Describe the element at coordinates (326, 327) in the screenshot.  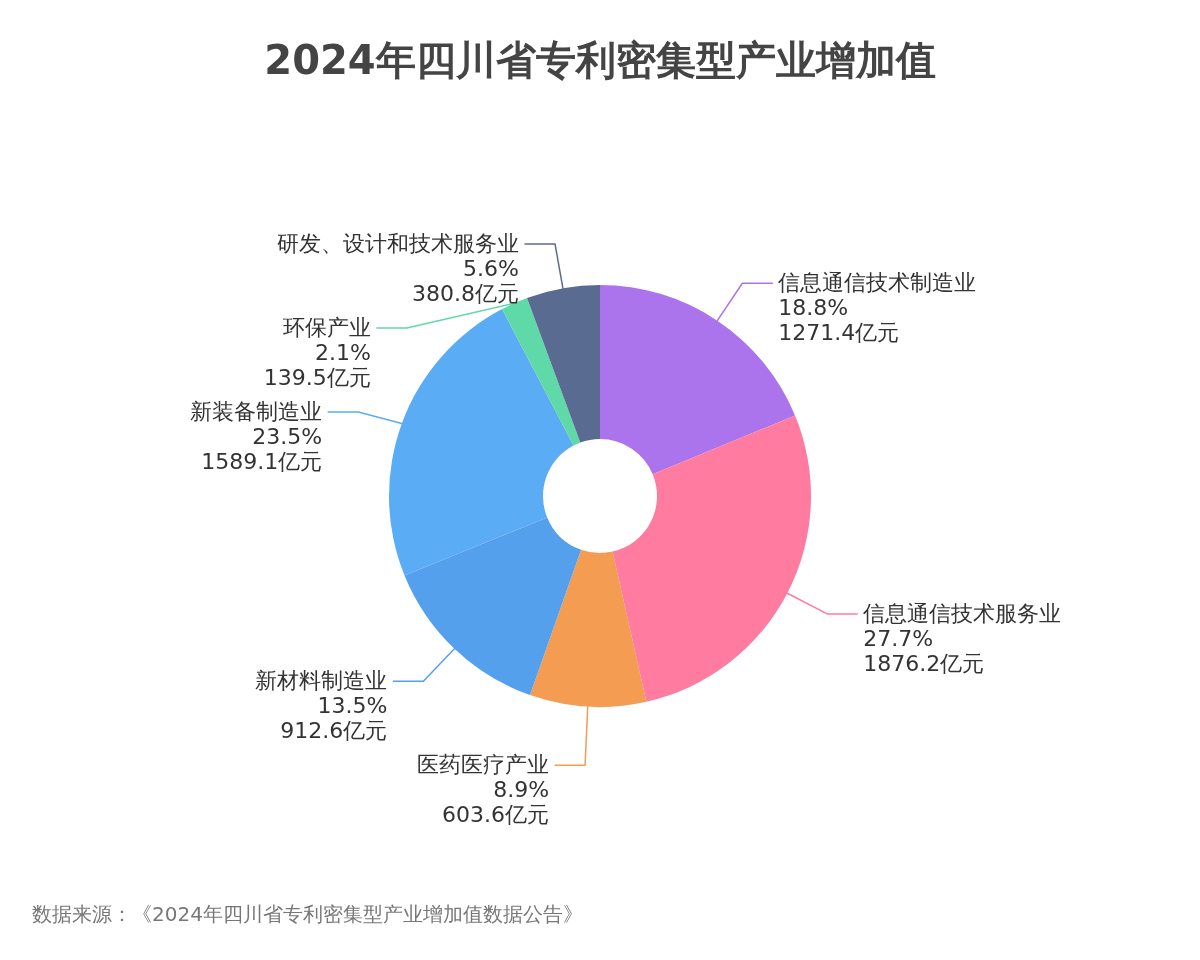
I see `slice-label: 环保产业` at that location.